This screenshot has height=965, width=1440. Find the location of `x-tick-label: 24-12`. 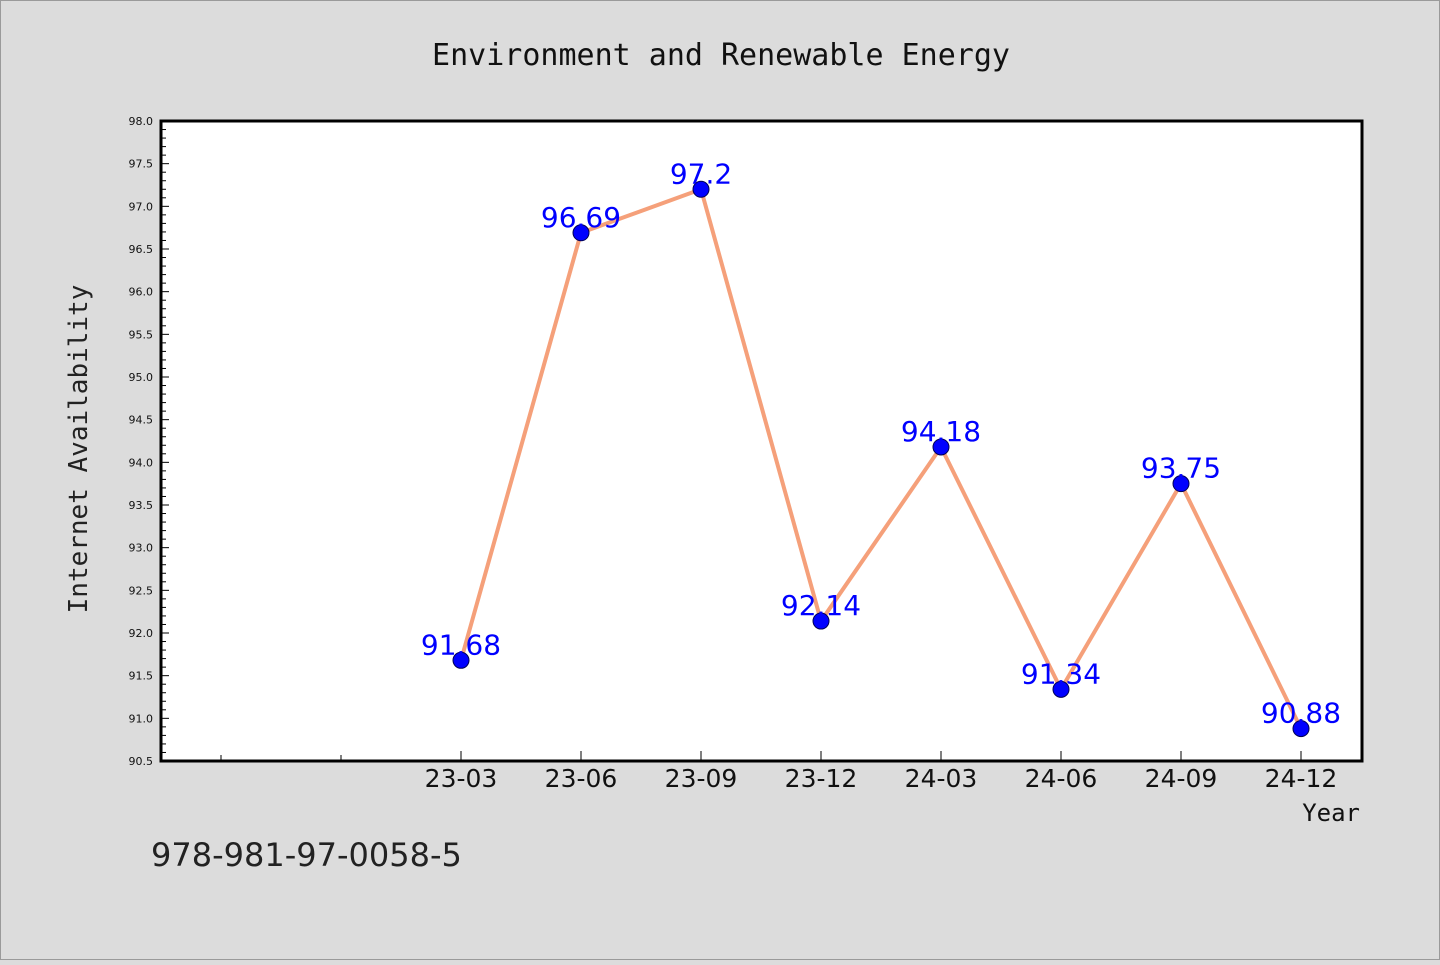

x-tick-label: 24-12 is located at coordinates (1301, 778).